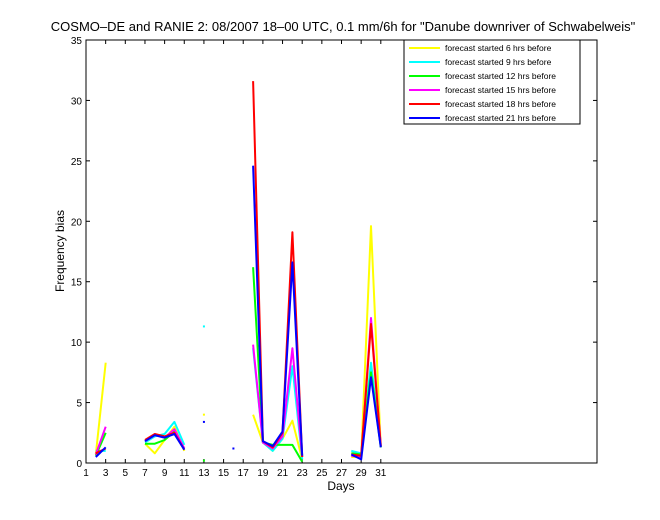 This screenshot has width=660, height=520. I want to click on x-tick-label: 31, so click(381, 473).